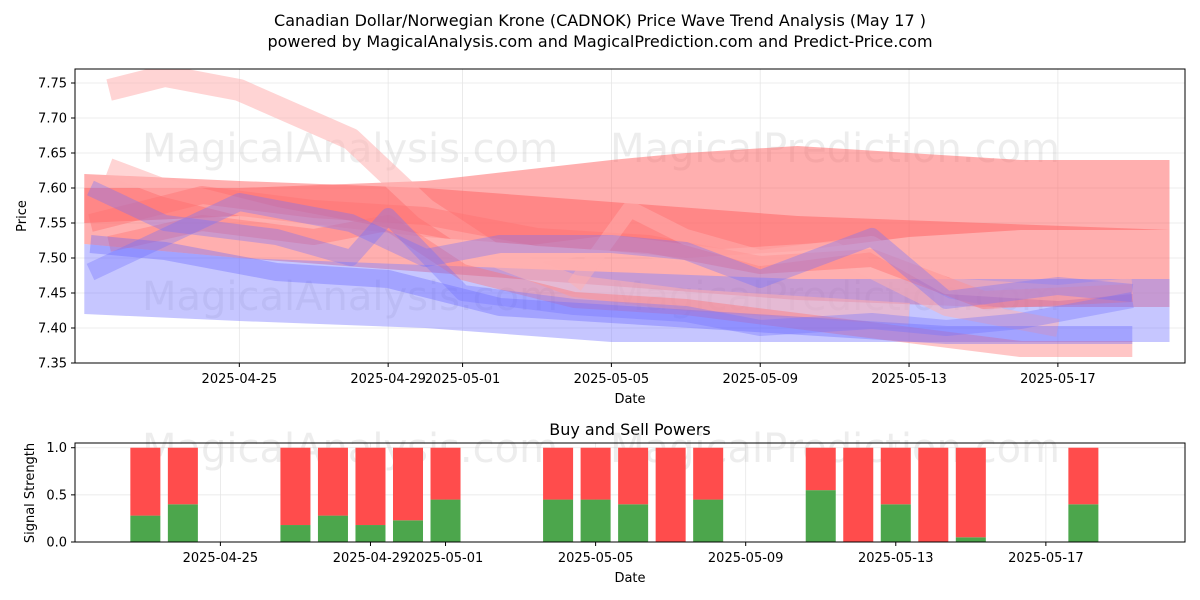  What do you see at coordinates (596, 558) in the screenshot?
I see `signal-x-tick-label: 2025-05-05` at bounding box center [596, 558].